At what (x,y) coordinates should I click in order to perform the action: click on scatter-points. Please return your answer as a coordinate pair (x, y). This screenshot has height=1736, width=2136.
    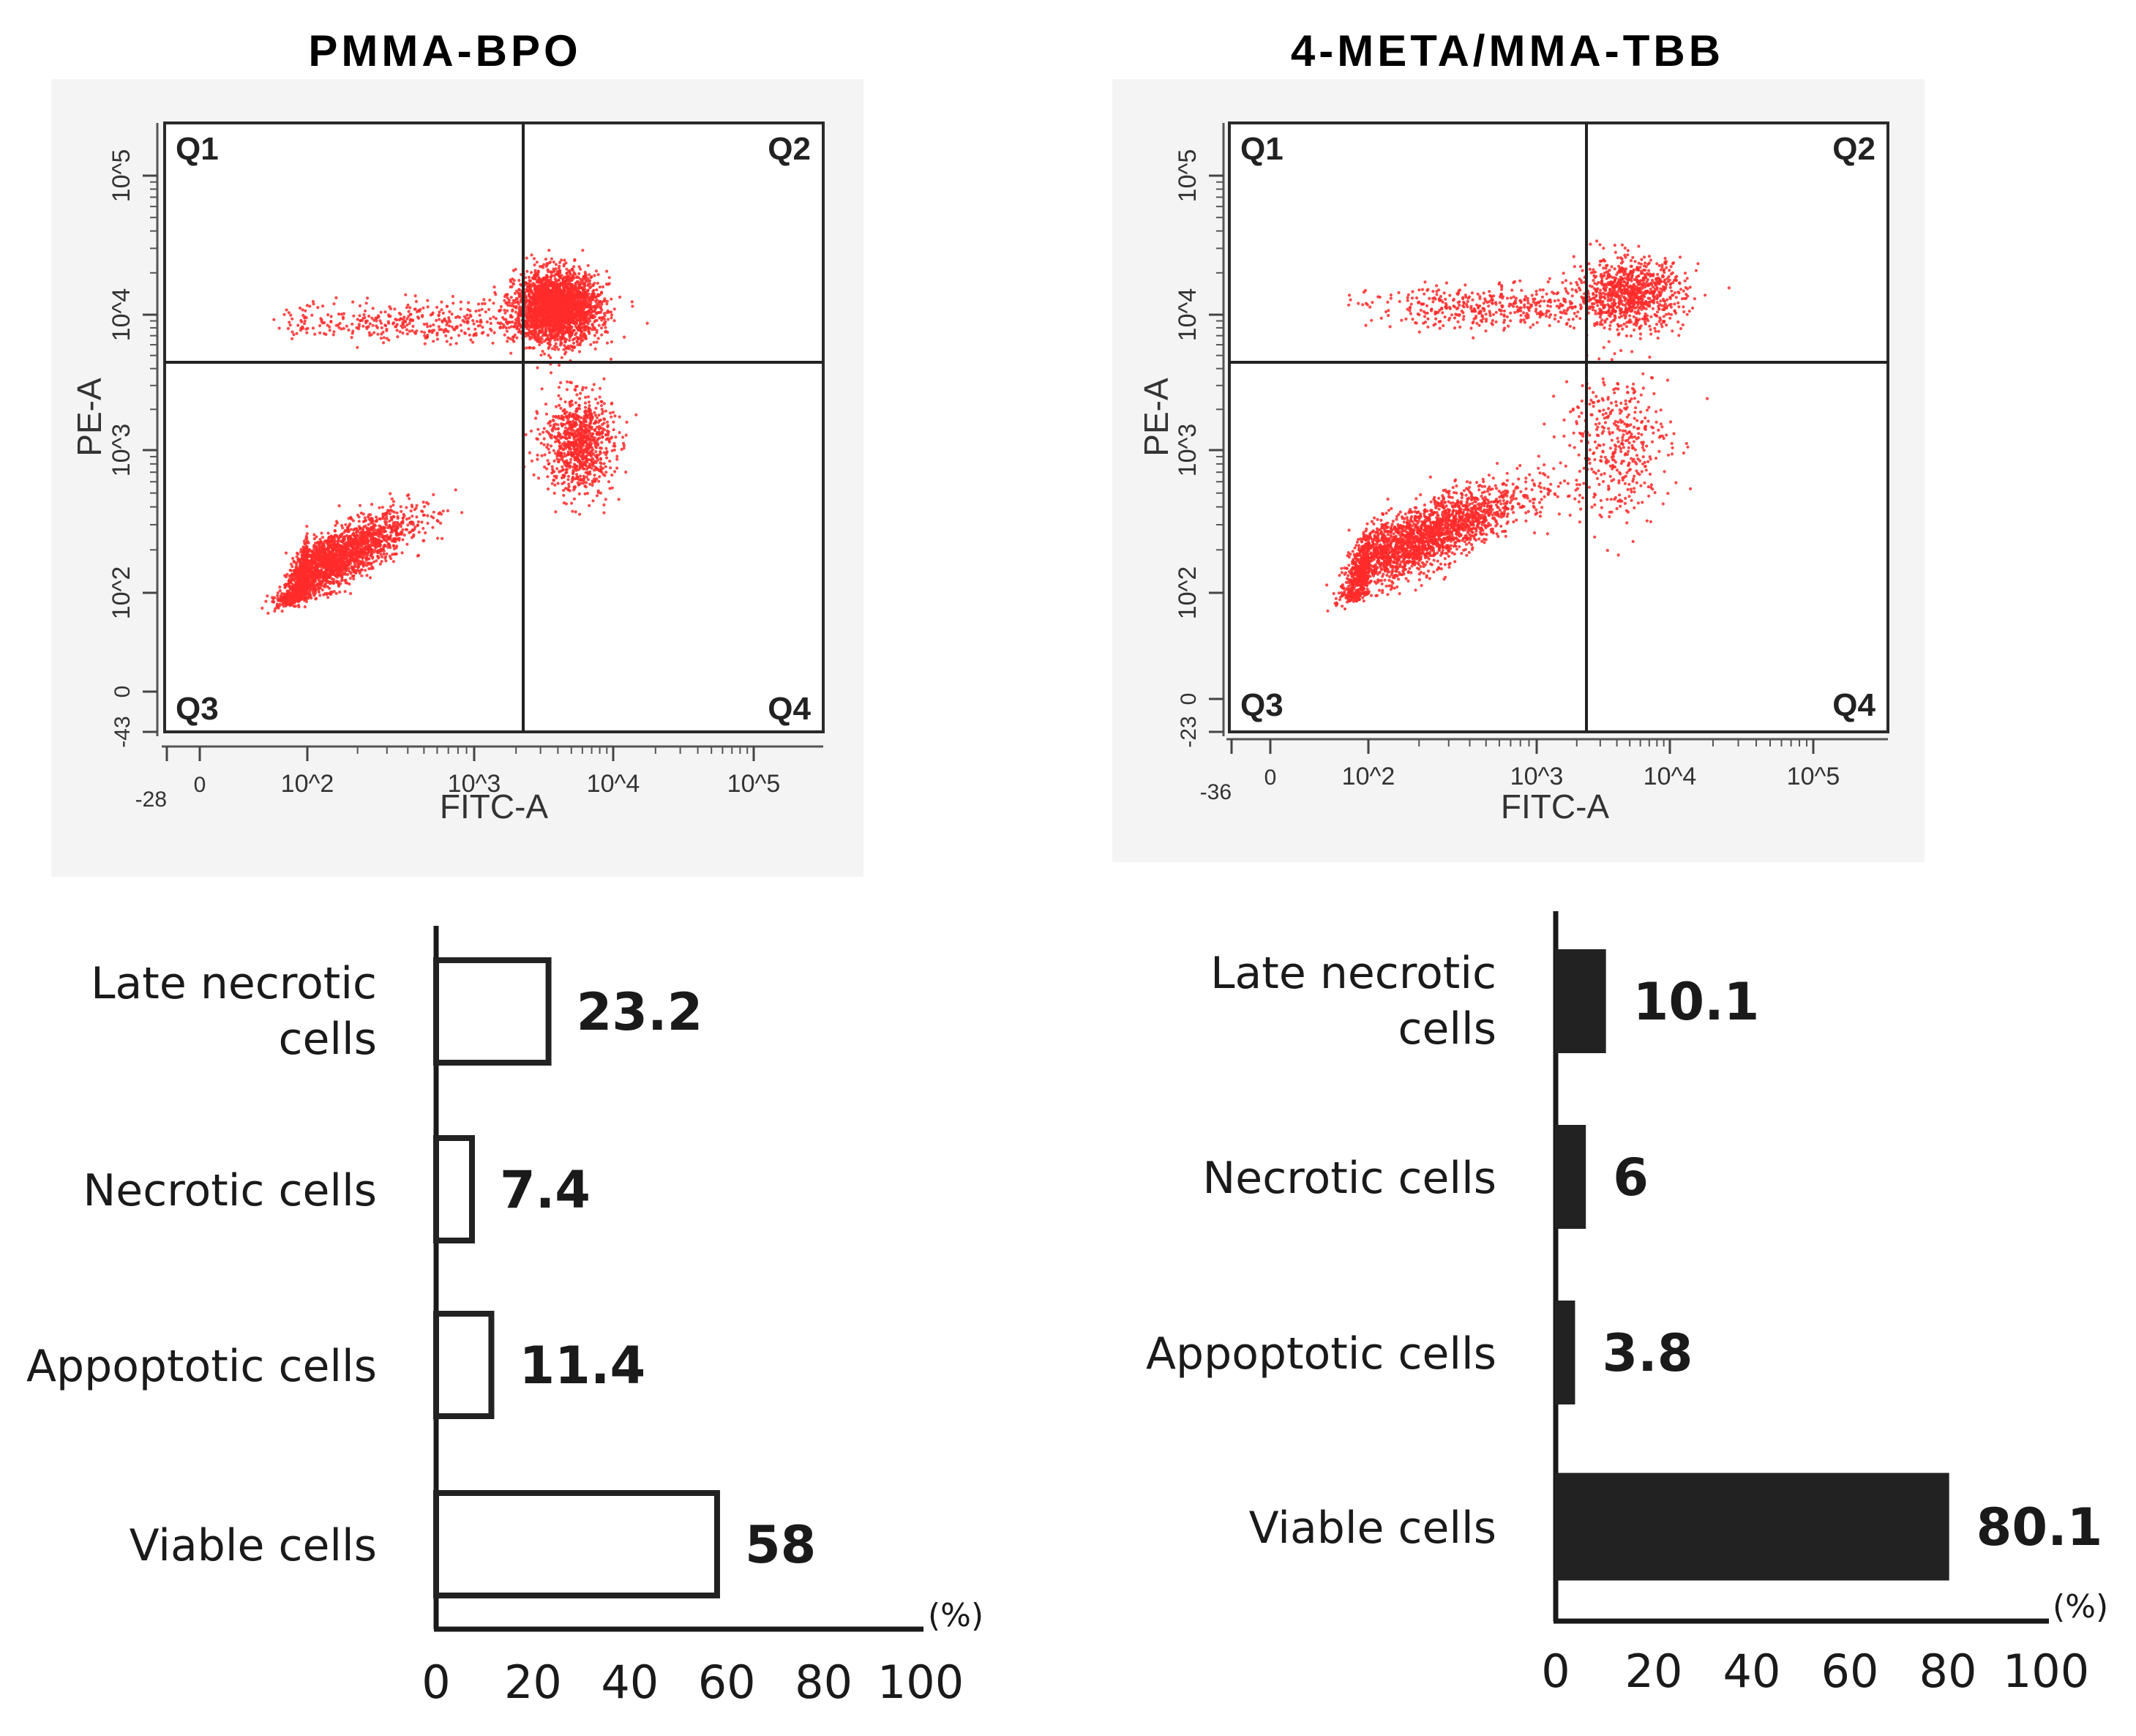
    Looking at the image, I should click on (455, 432).